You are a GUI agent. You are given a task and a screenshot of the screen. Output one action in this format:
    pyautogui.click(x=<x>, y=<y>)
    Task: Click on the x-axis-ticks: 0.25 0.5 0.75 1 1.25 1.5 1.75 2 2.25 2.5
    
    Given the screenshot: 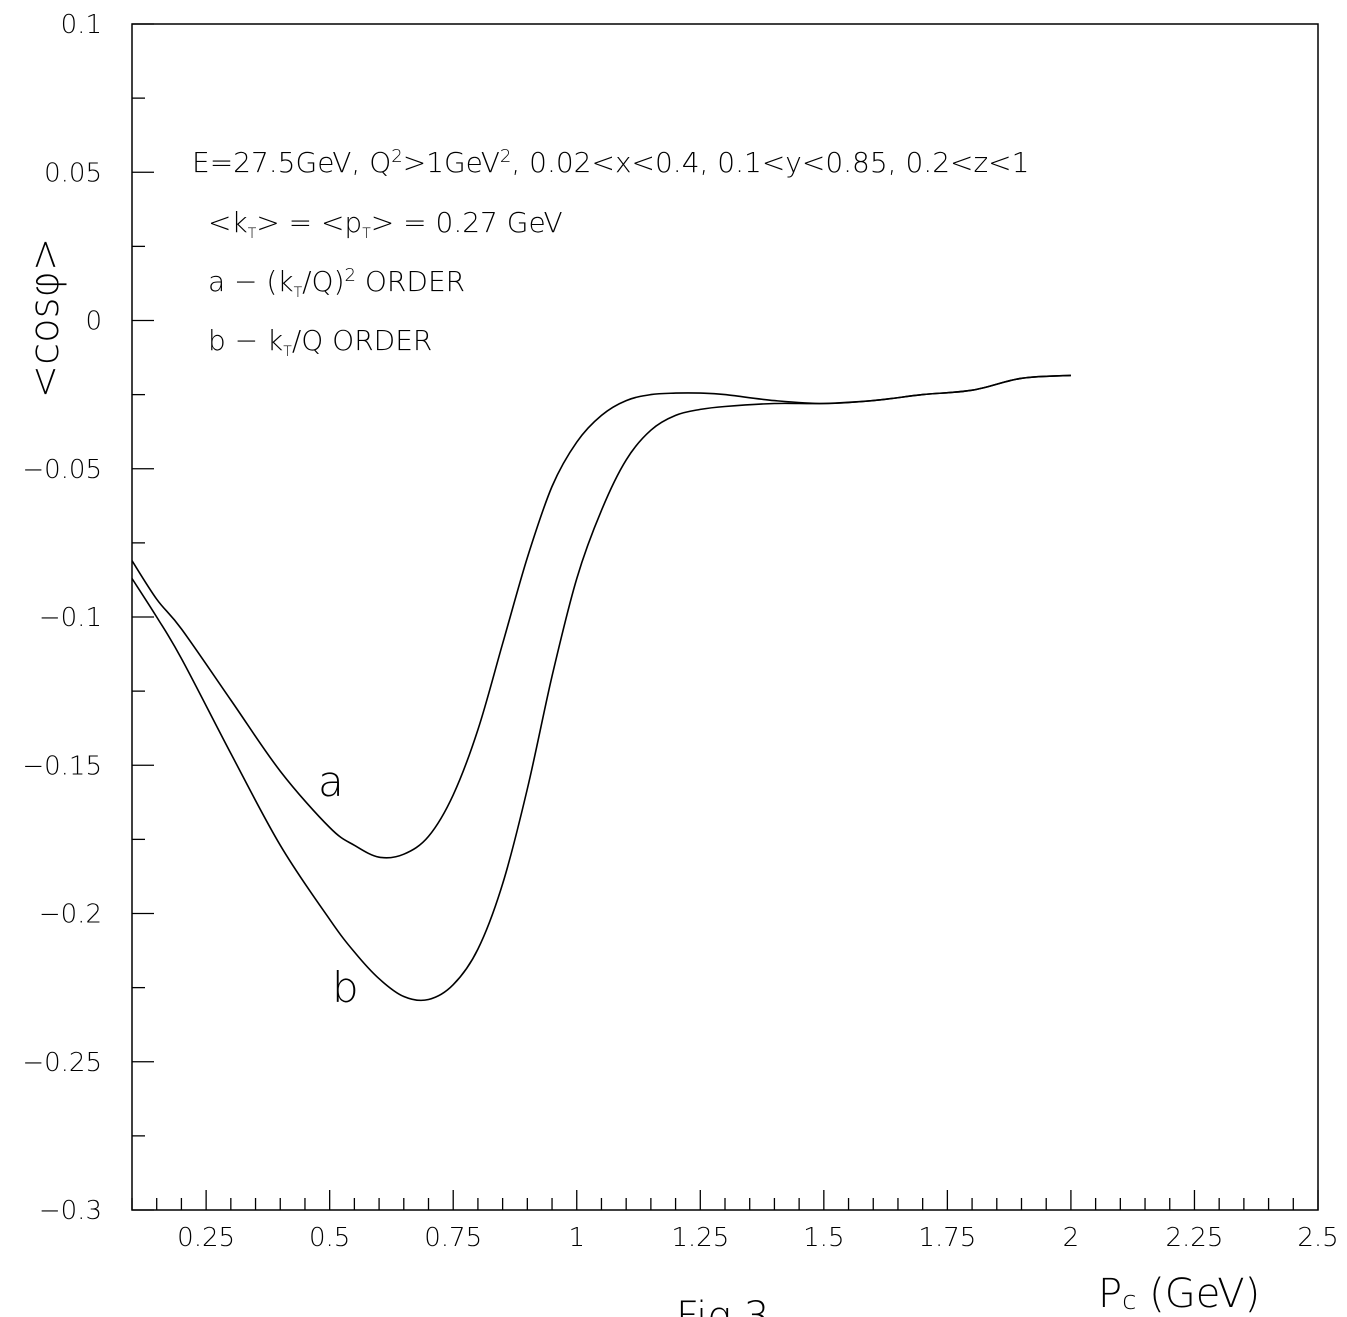 What is the action you would take?
    pyautogui.click(x=735, y=1221)
    